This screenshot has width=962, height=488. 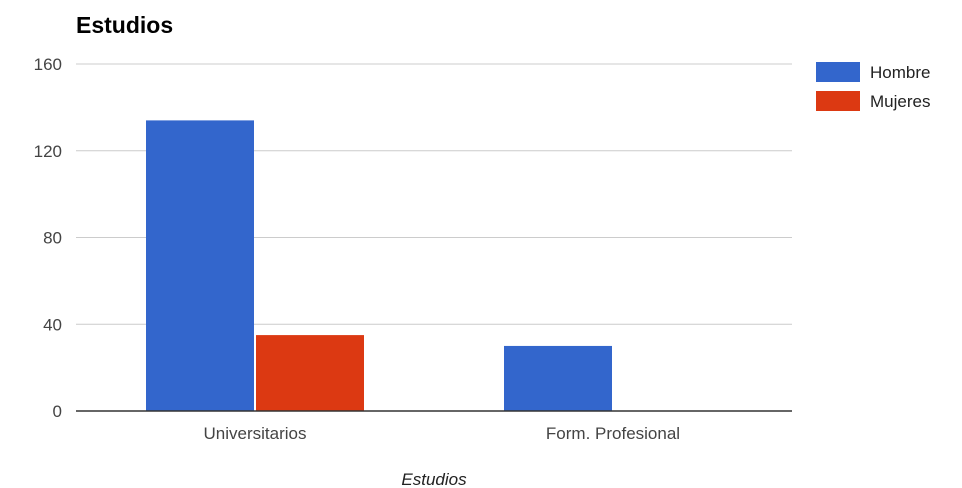 What do you see at coordinates (900, 72) in the screenshot?
I see `legend-label-hombre: Hombre` at bounding box center [900, 72].